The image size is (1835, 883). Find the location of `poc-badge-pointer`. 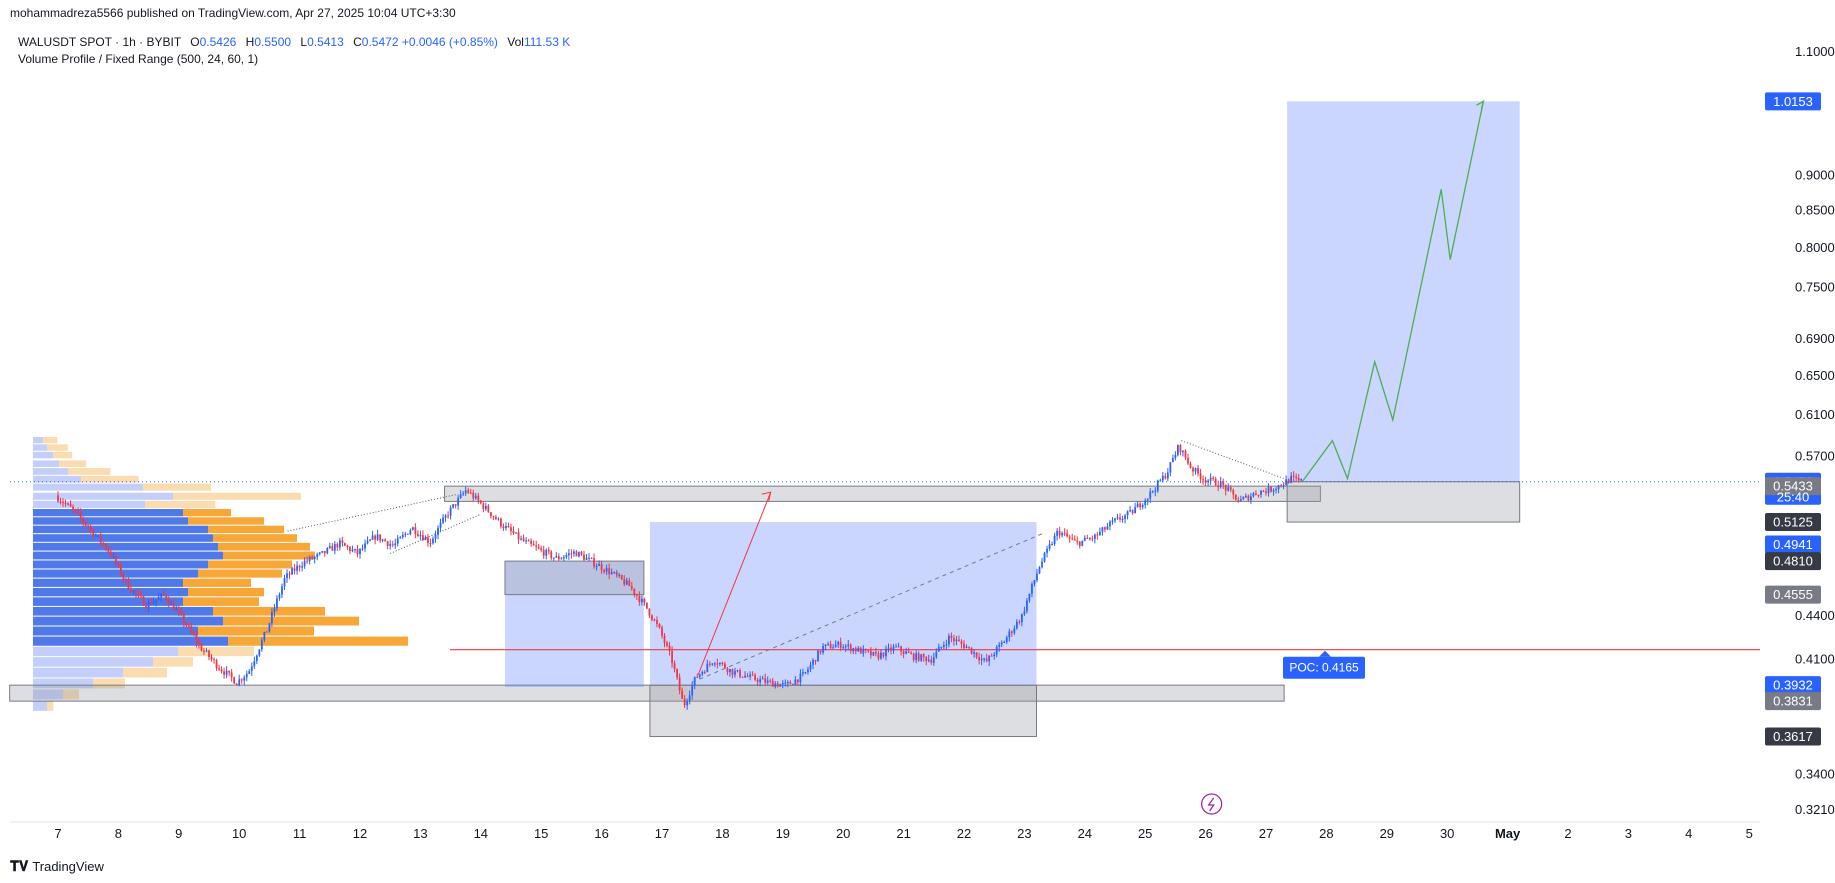

poc-badge-pointer is located at coordinates (1325, 653).